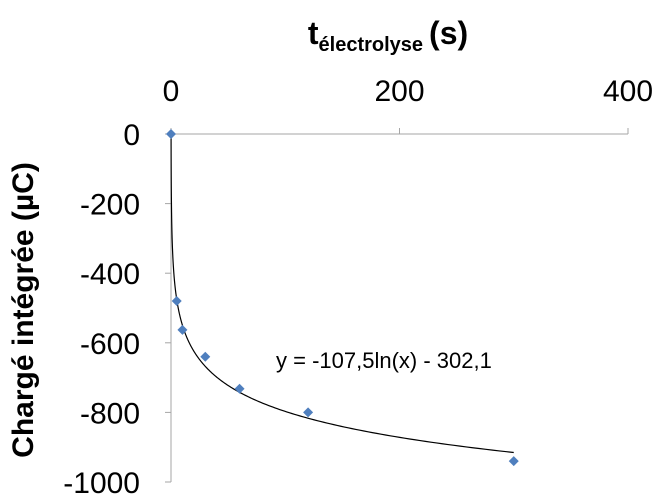 This screenshot has width=657, height=495. What do you see at coordinates (131, 135) in the screenshot?
I see `y-tick-label: 0` at bounding box center [131, 135].